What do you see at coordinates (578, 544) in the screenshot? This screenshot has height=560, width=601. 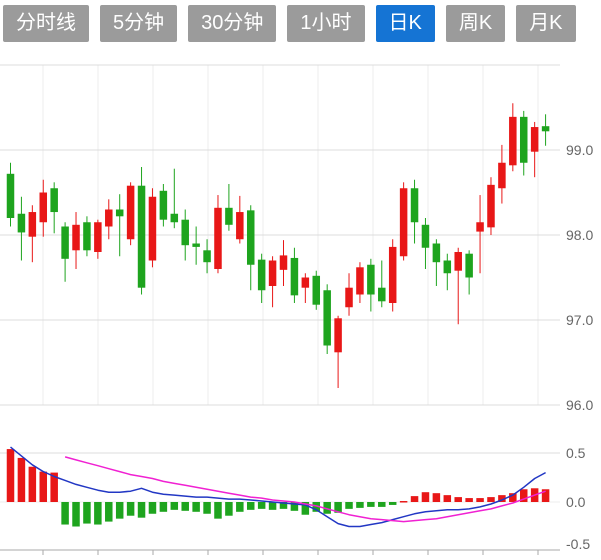 I see `macd-axis-label: -0.5` at bounding box center [578, 544].